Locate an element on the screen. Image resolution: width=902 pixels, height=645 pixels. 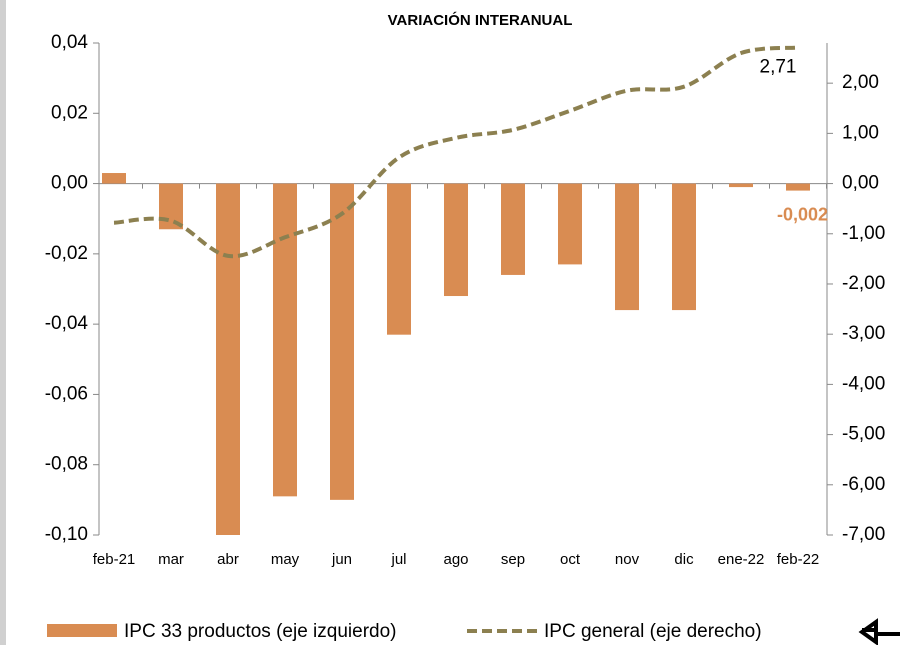
x-tick-label: jun is located at coordinates (341, 559).